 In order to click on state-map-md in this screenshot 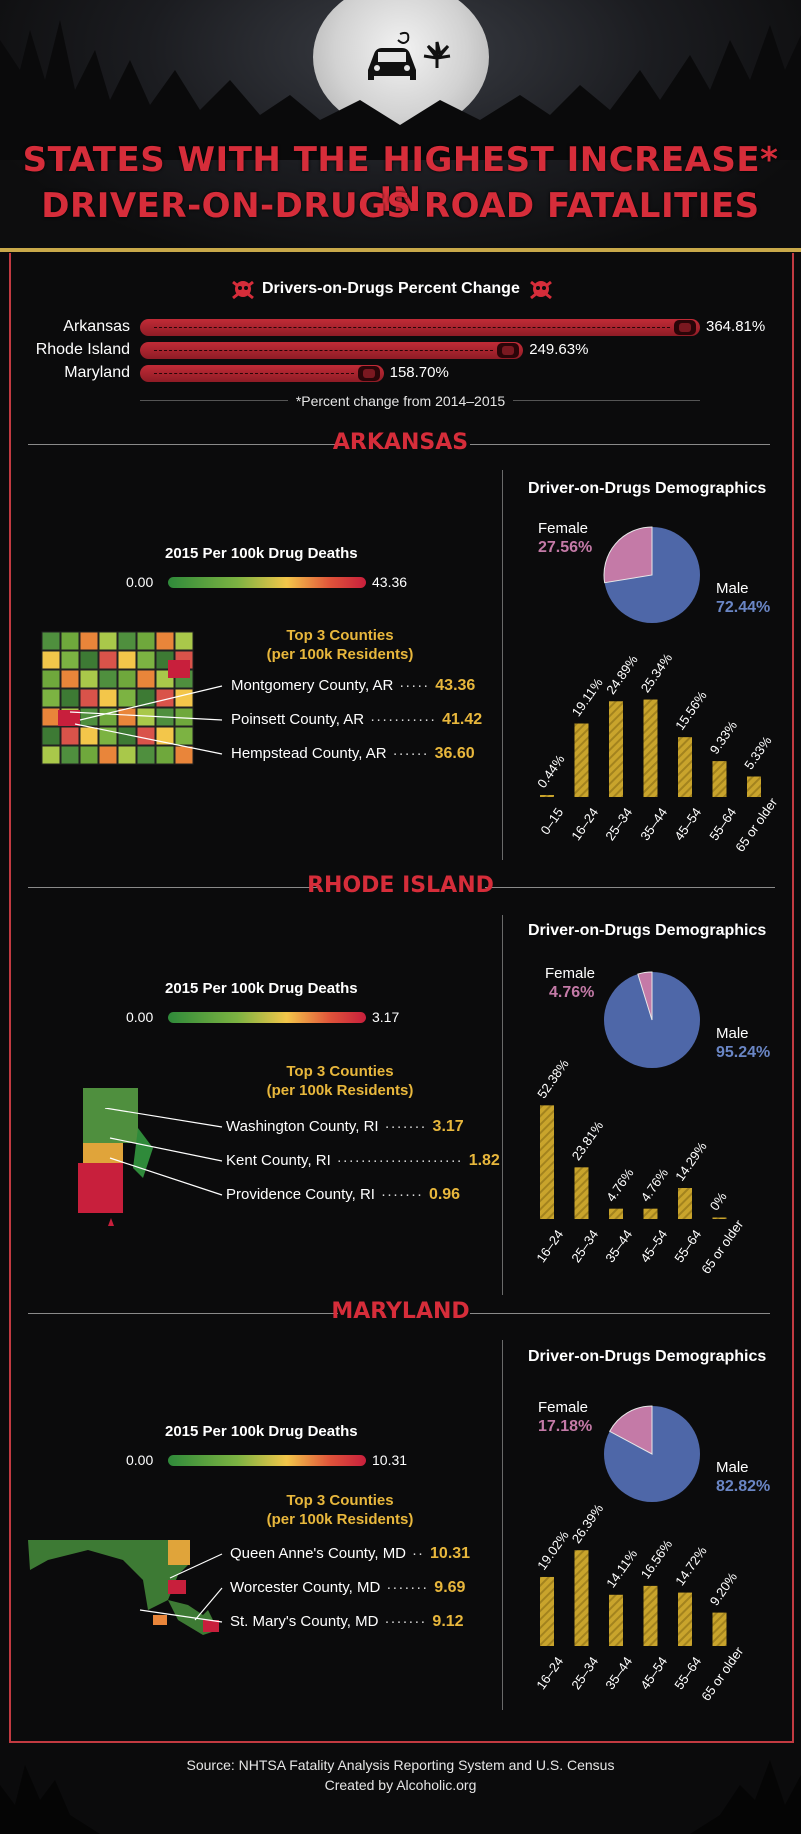, I will do `click(123, 1587)`.